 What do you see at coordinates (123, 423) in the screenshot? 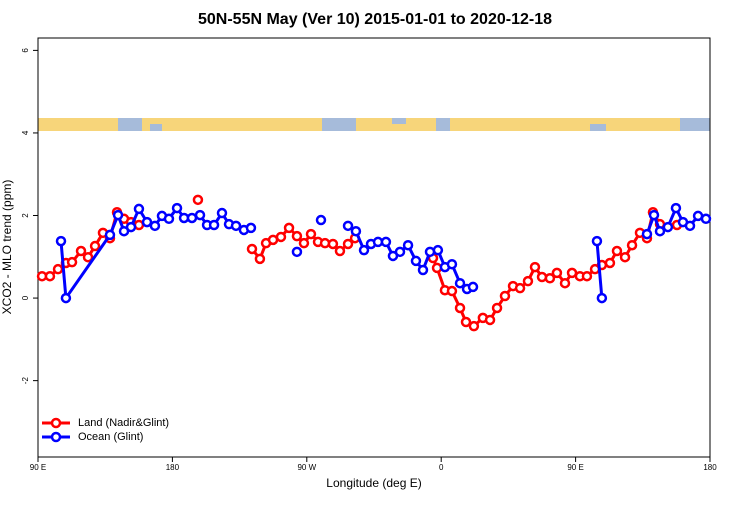
I see `legend-label: Land (Nadir&Glint)` at bounding box center [123, 423].